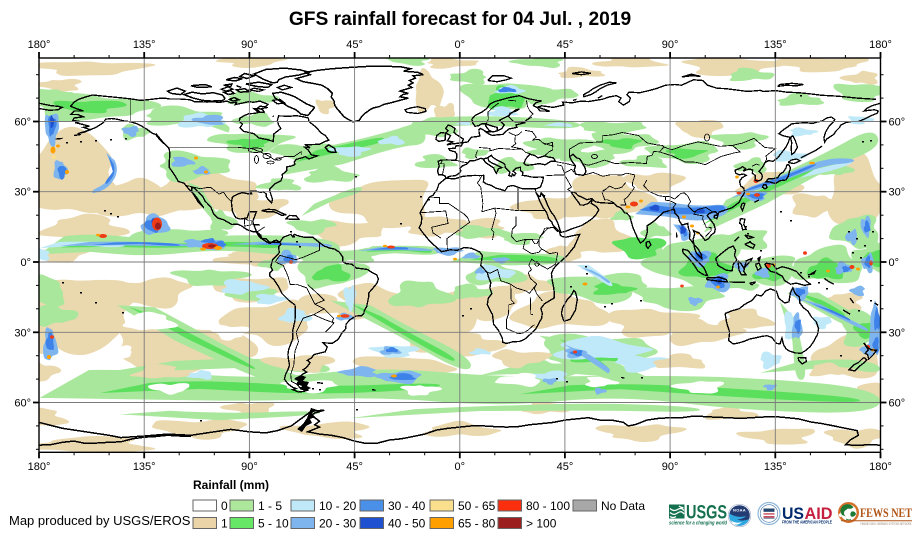 This screenshot has height=539, width=920. I want to click on svg-text: Rainfall (mm), so click(231, 485).